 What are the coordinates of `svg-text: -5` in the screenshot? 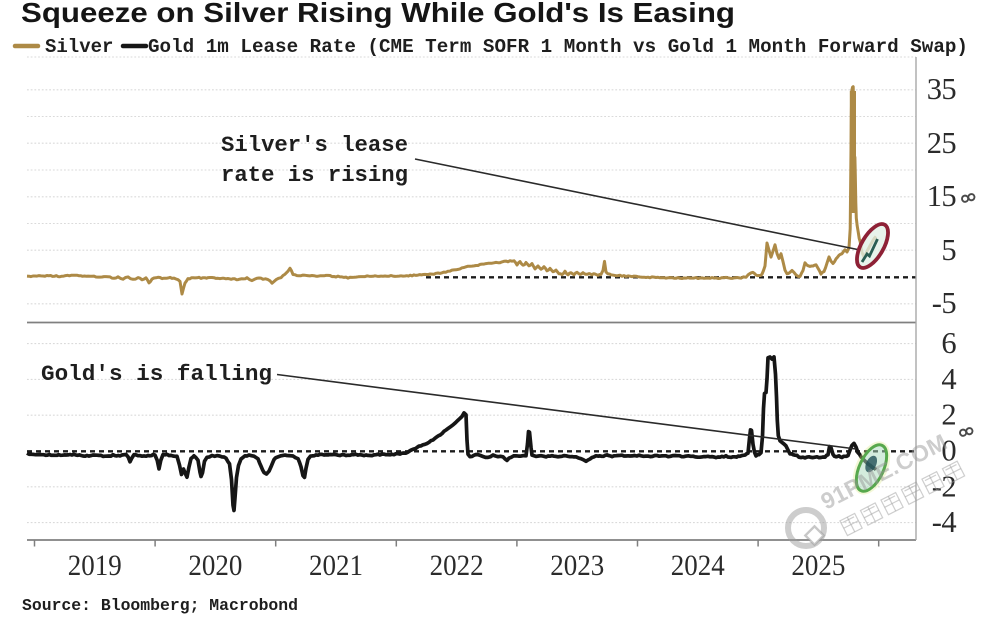 It's located at (944, 303).